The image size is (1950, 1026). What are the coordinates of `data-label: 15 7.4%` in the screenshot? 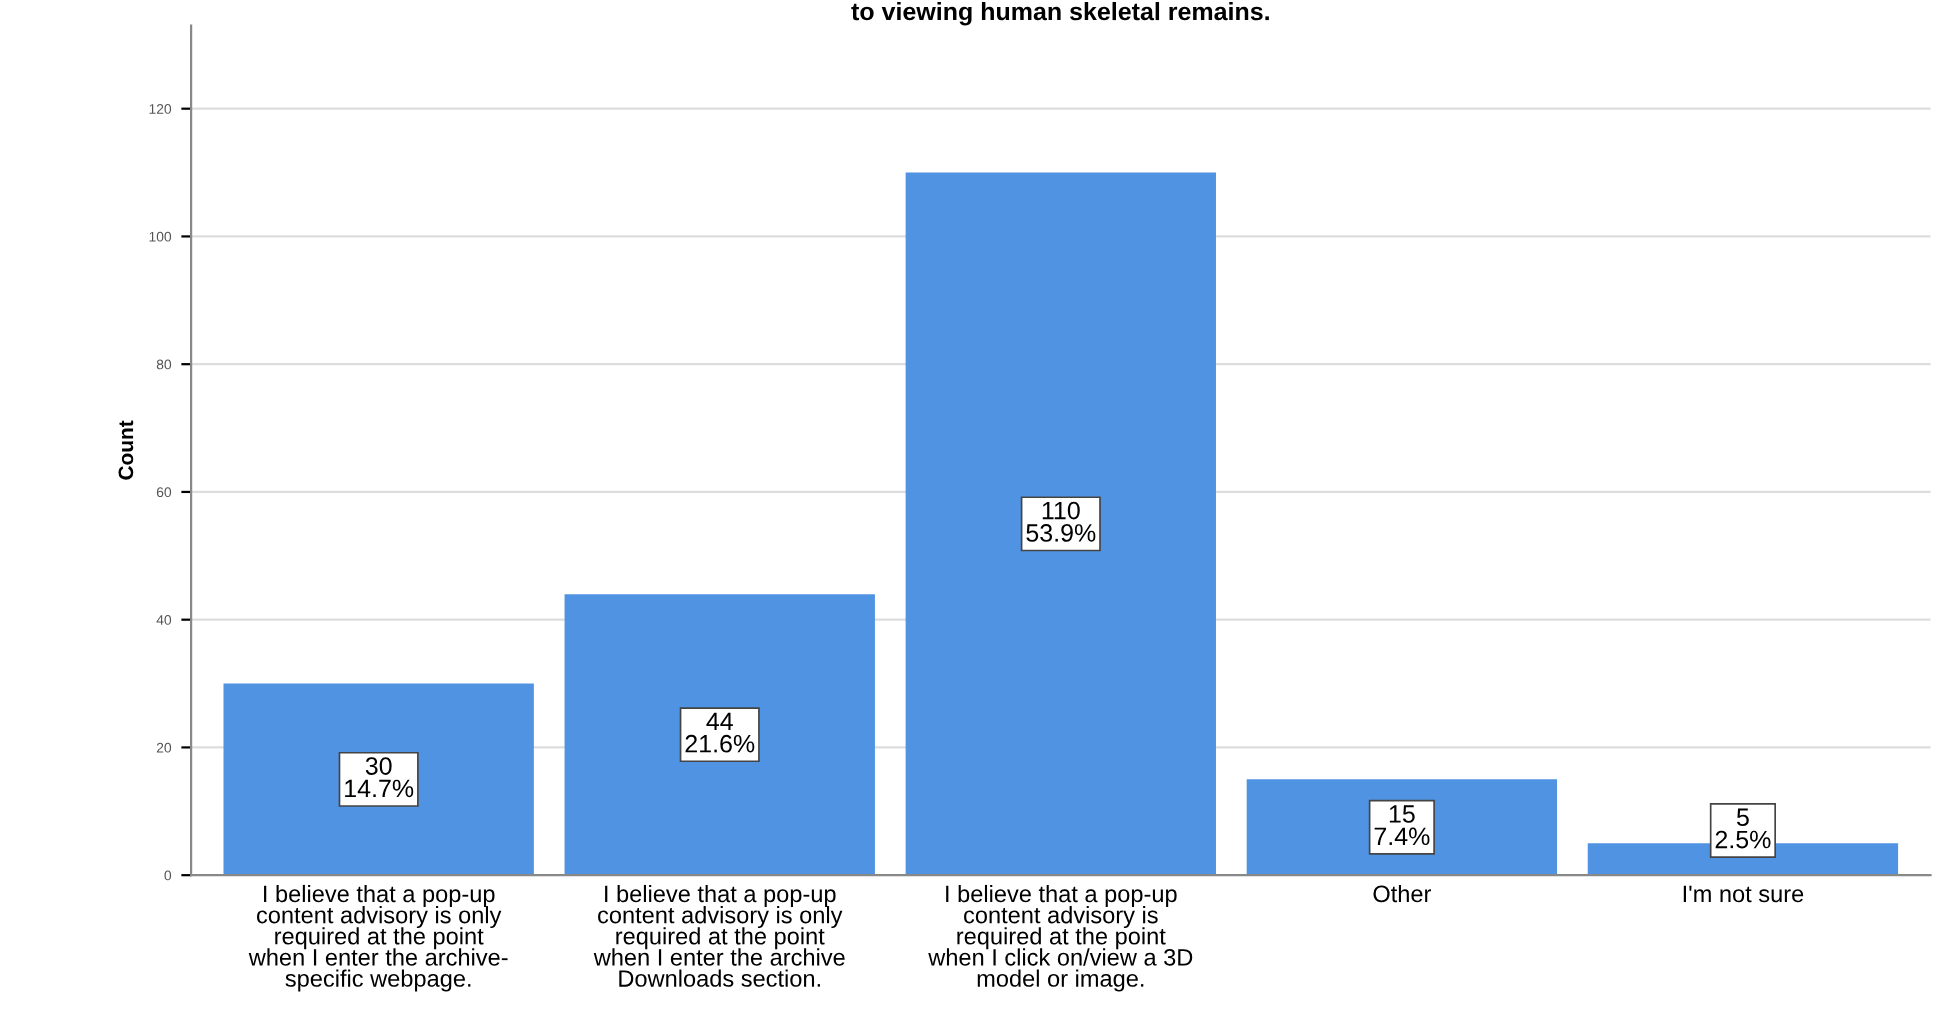 It's located at (1402, 825).